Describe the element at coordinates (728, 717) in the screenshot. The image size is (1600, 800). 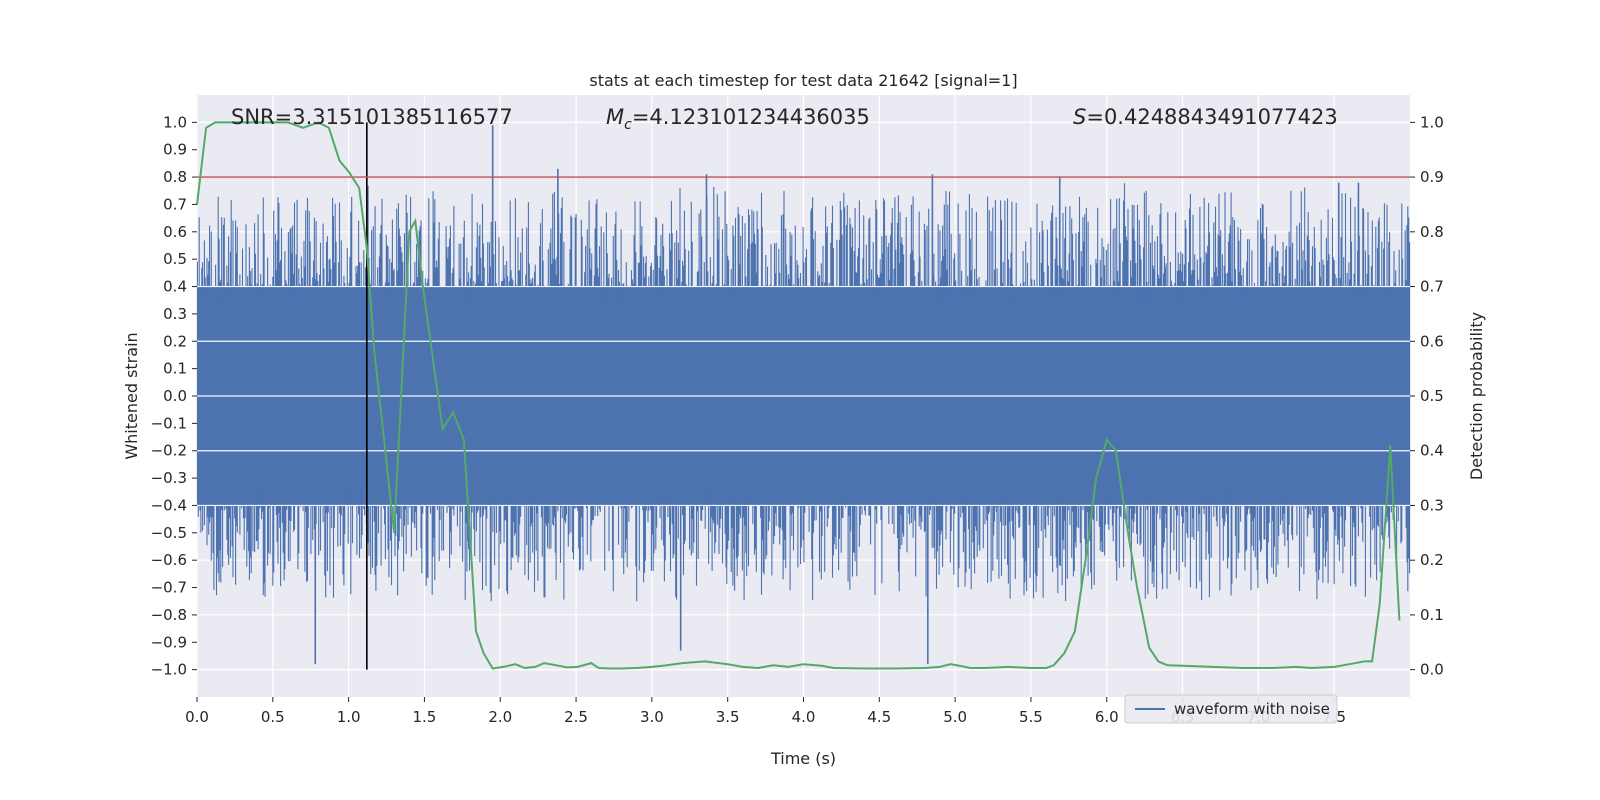
I see `x-tick-label: 3.5` at that location.